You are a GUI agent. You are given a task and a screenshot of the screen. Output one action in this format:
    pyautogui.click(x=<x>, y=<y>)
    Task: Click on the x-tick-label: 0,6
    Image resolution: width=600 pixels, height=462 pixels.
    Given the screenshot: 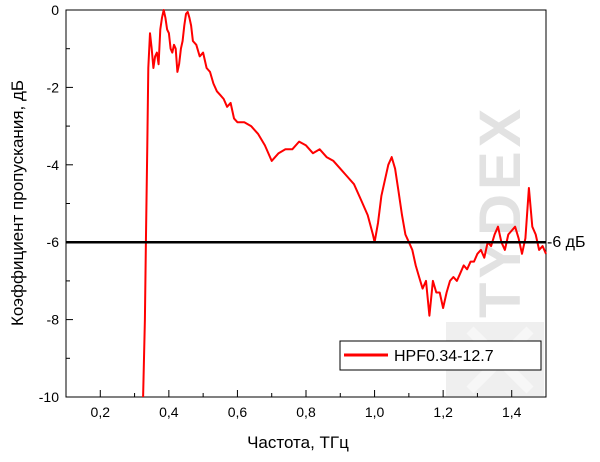 What is the action you would take?
    pyautogui.click(x=238, y=412)
    